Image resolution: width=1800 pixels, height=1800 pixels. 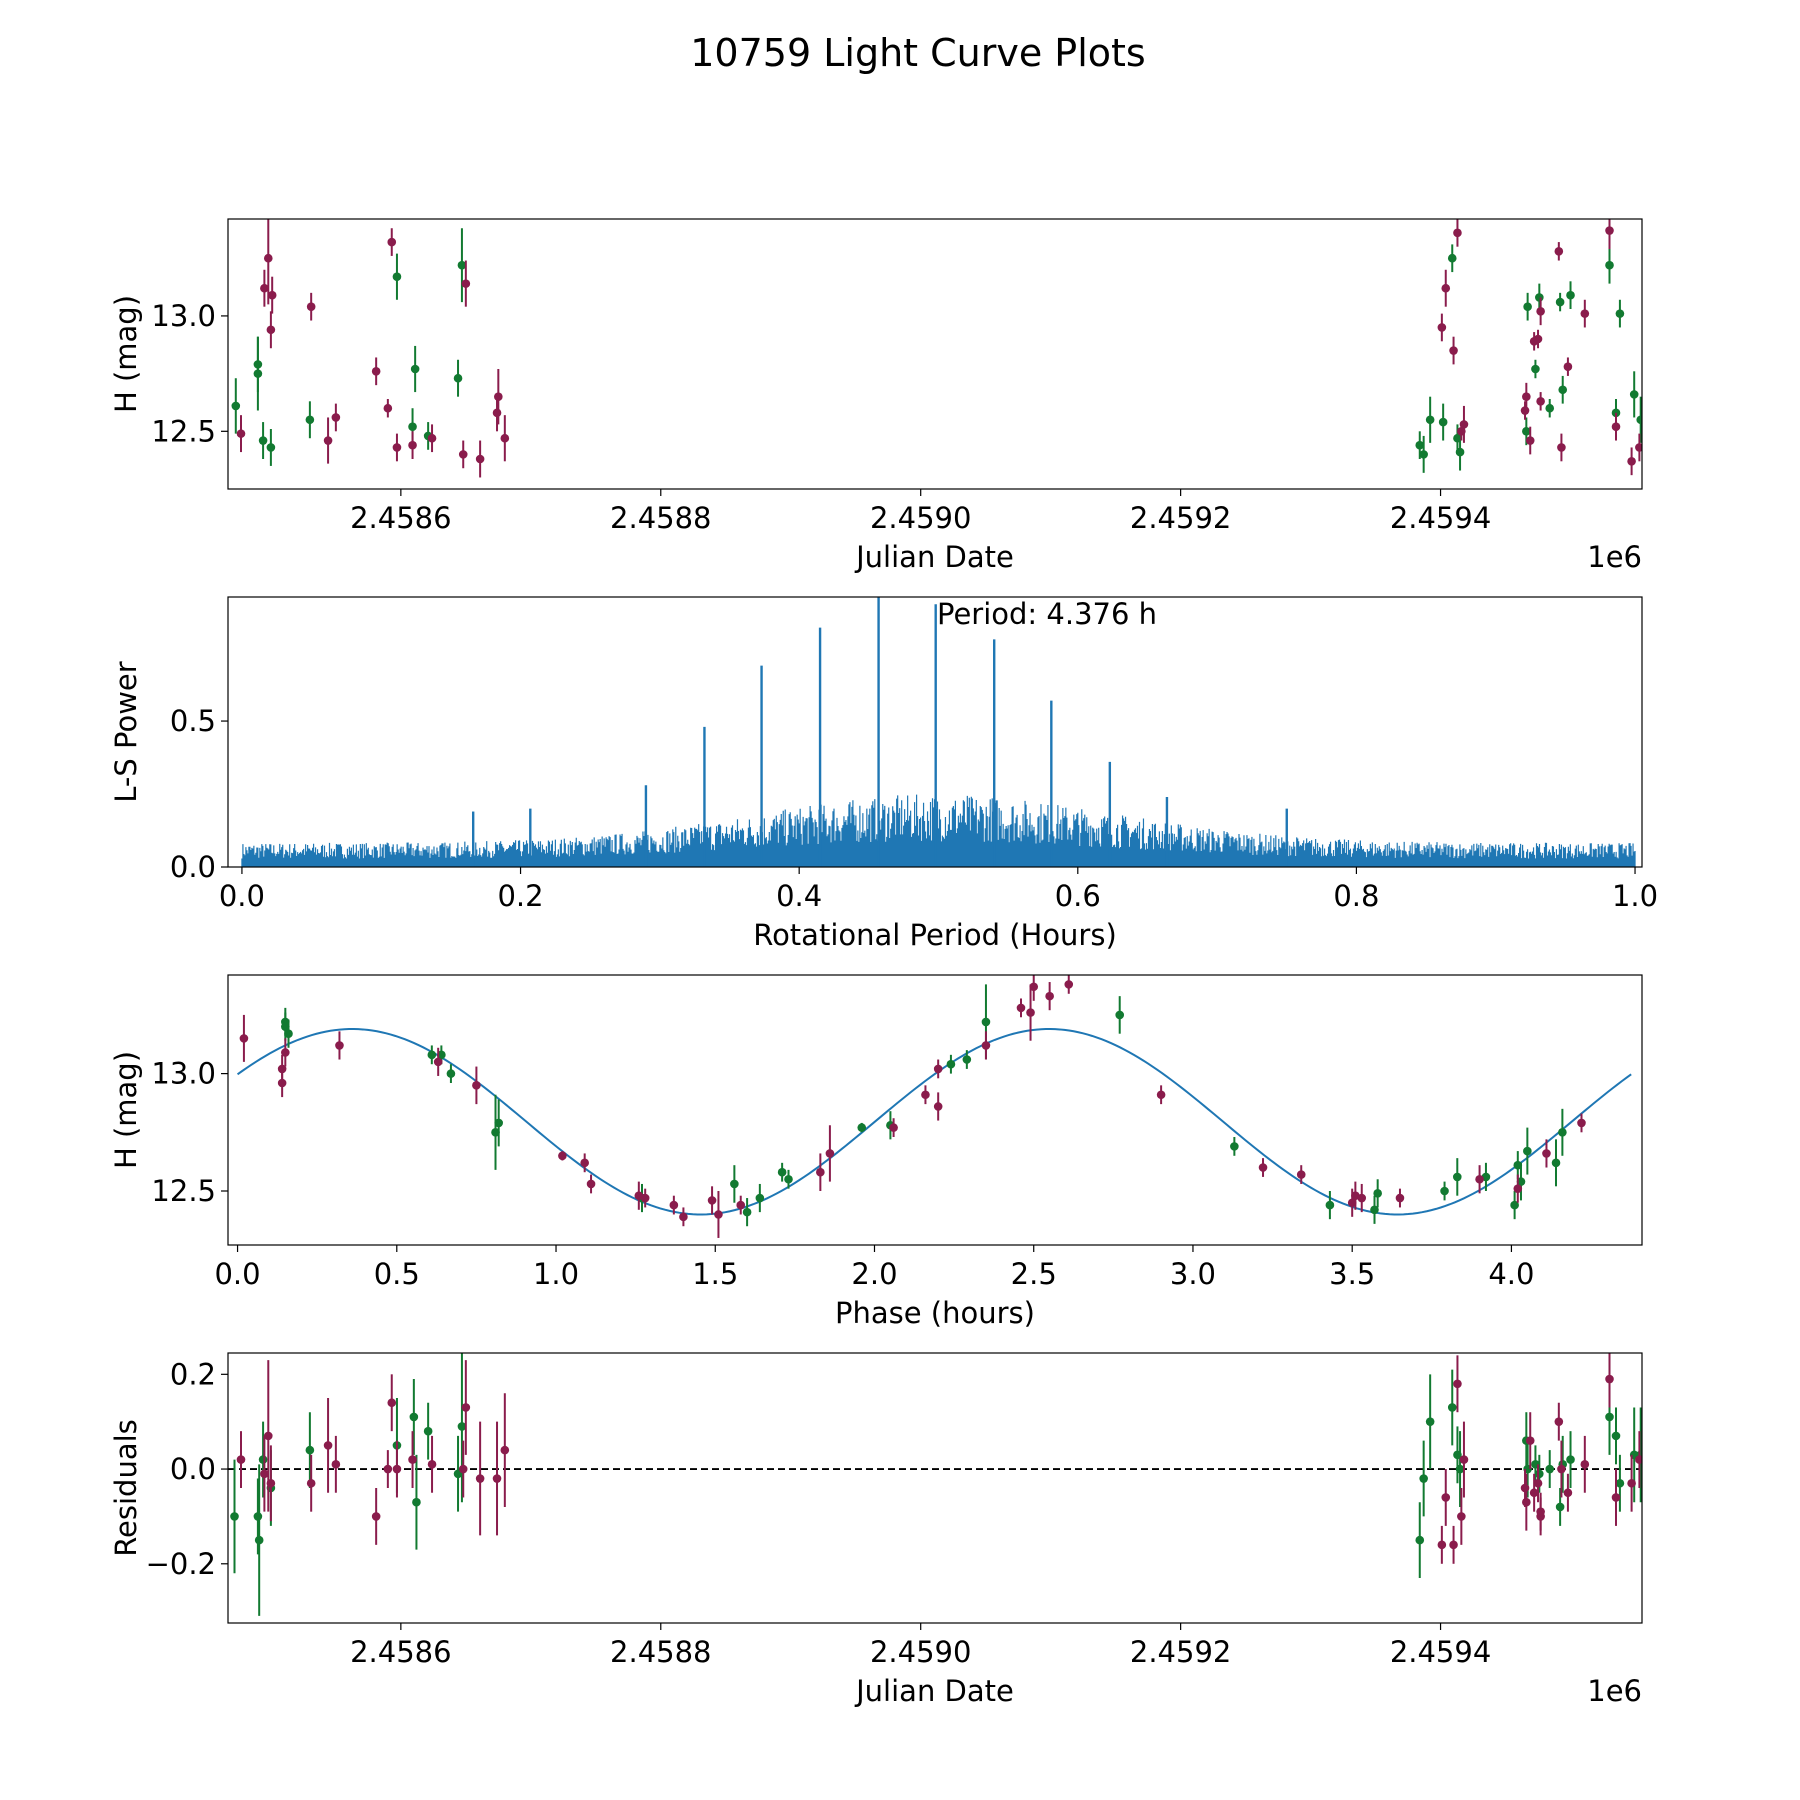 I want to click on x-axis-label: Phase (hours), so click(x=935, y=1313).